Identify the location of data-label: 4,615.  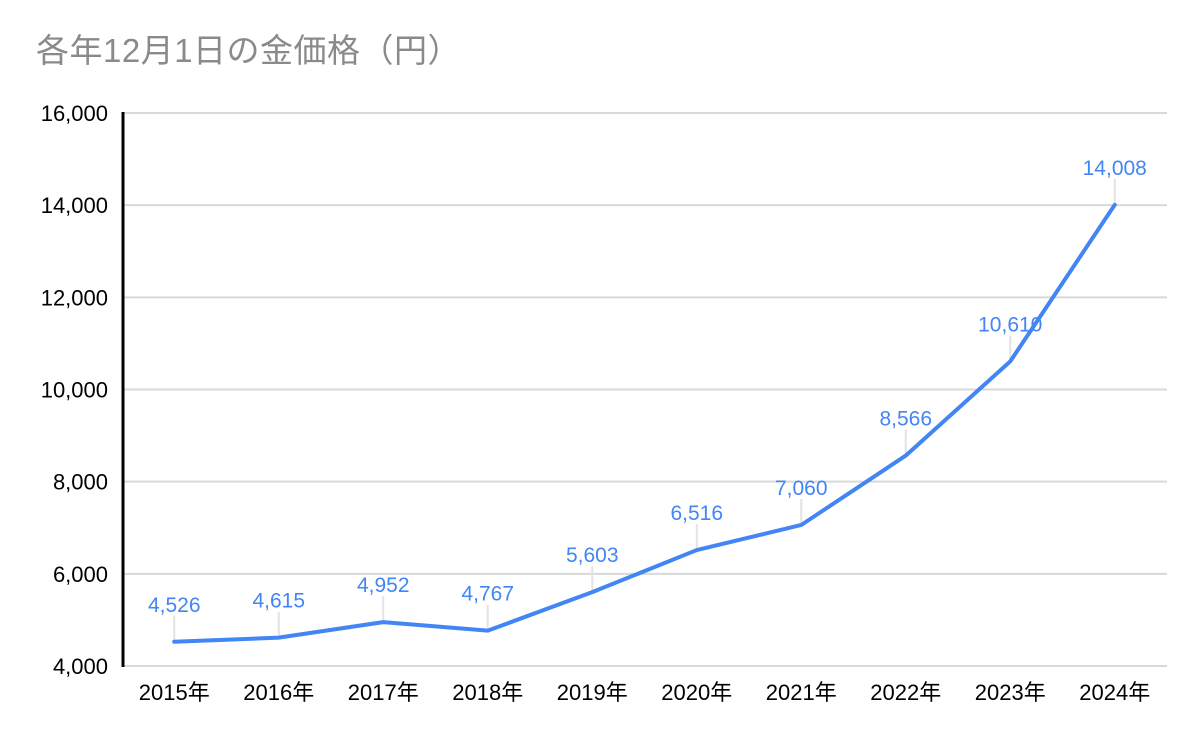
(278, 601).